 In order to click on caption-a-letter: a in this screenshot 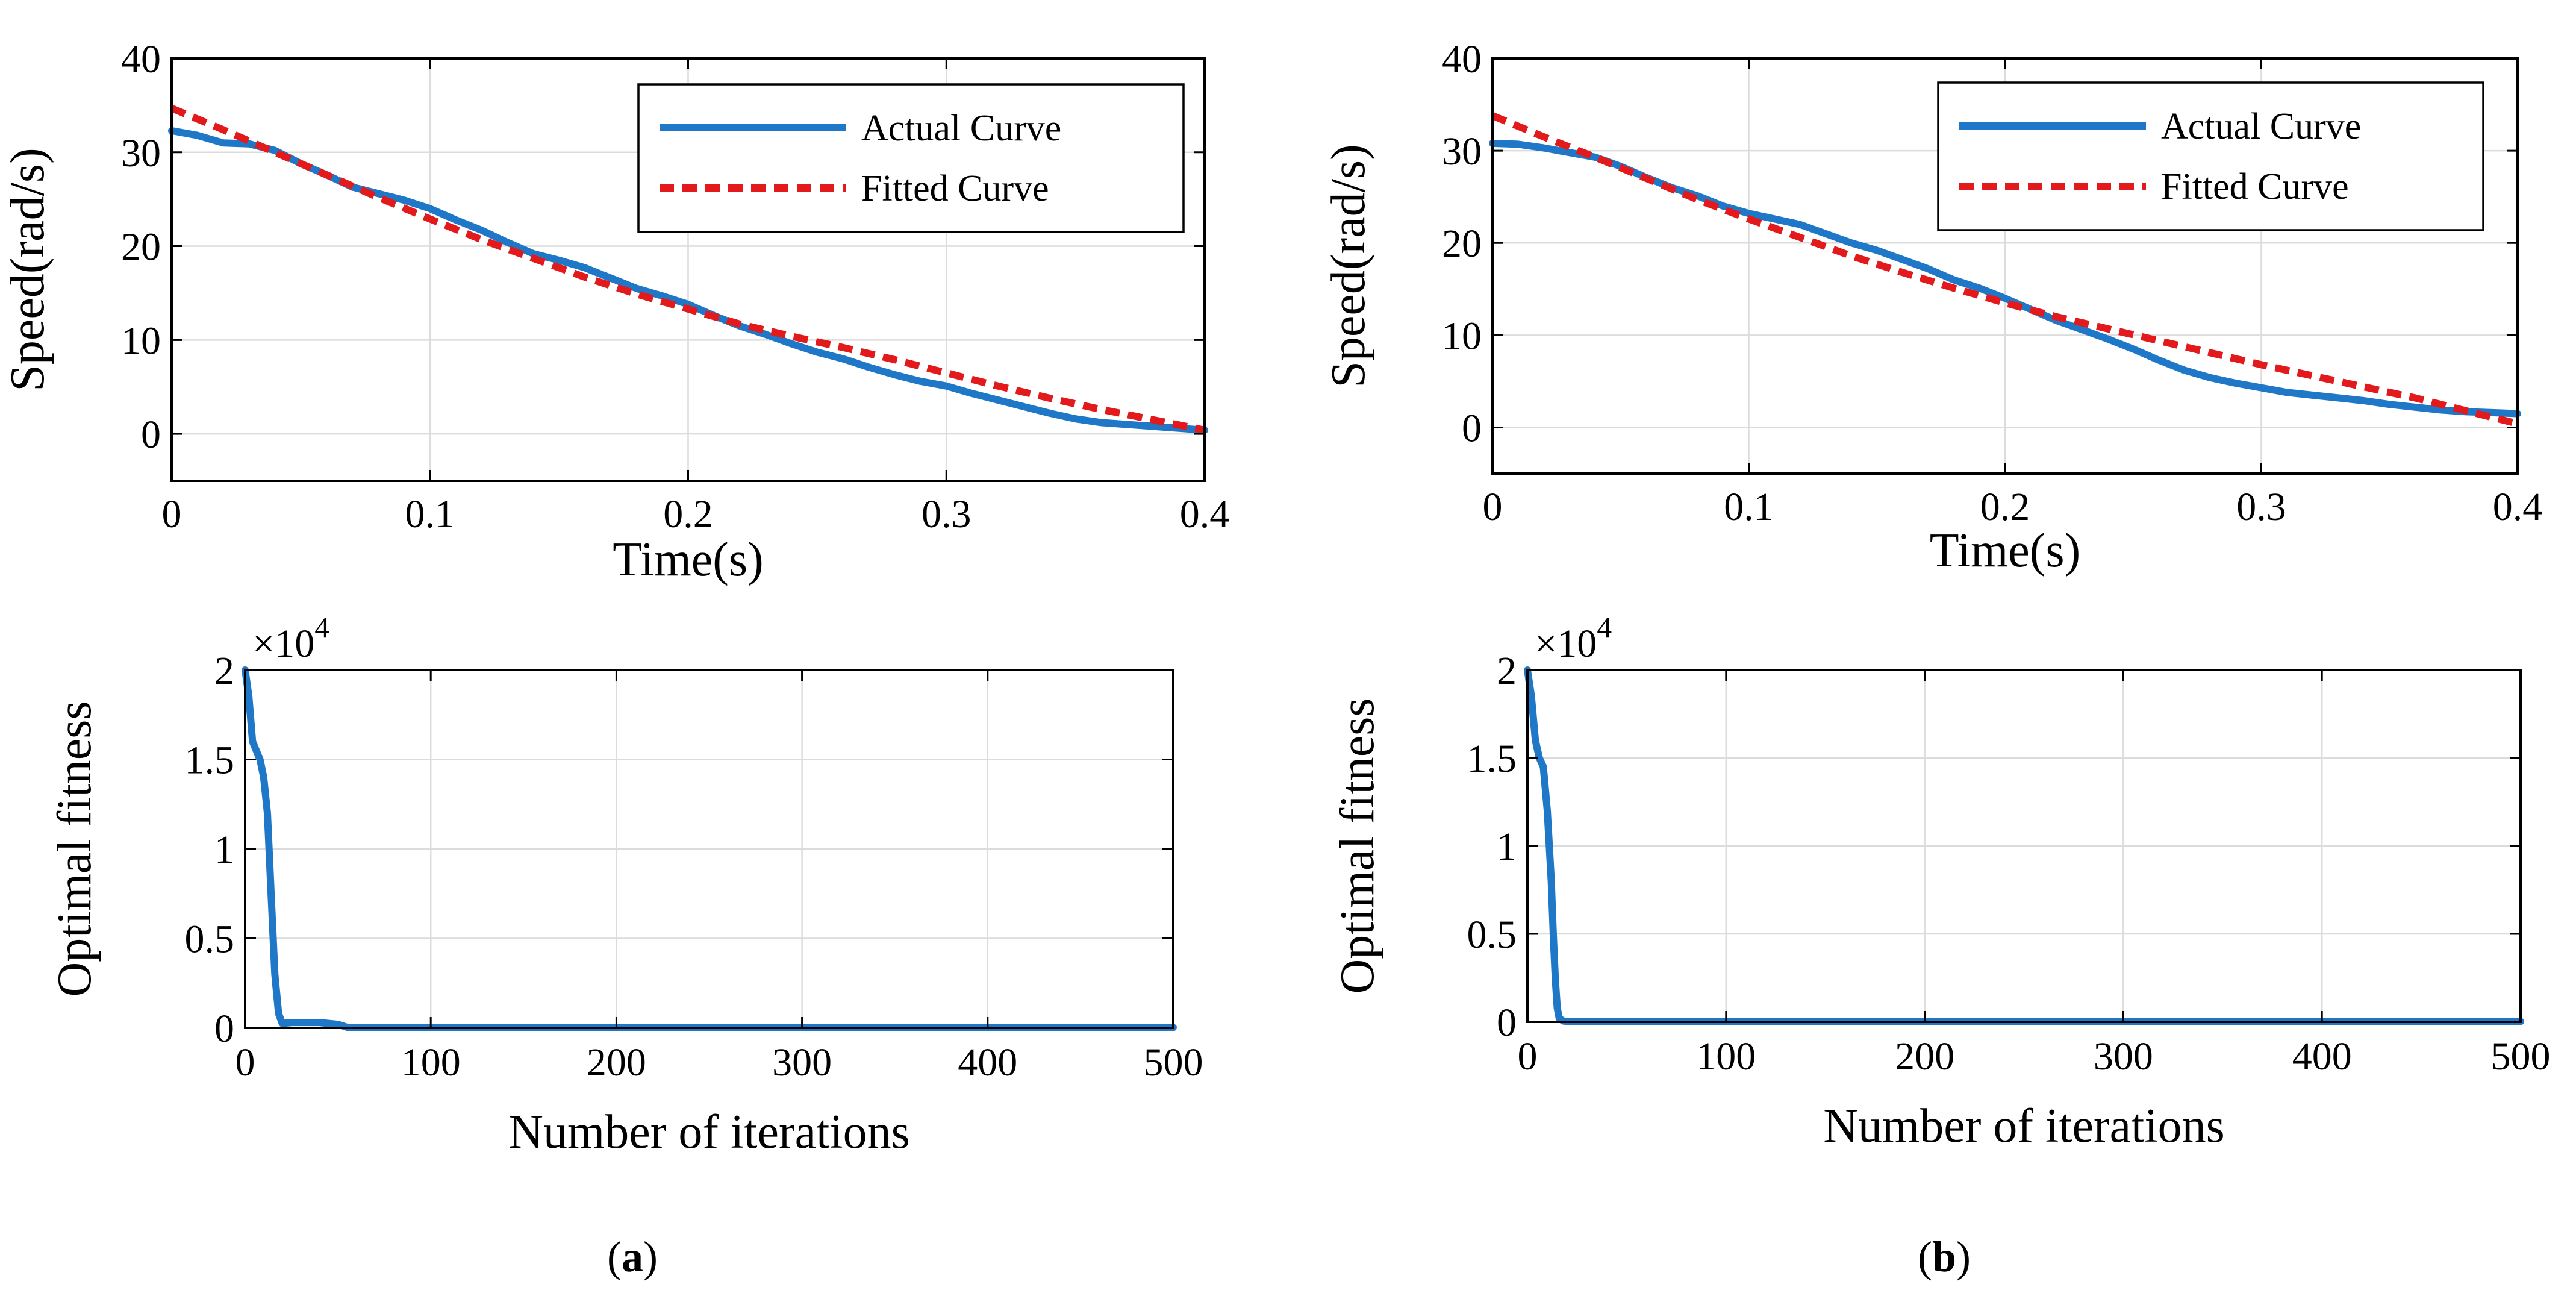, I will do `click(632, 1257)`.